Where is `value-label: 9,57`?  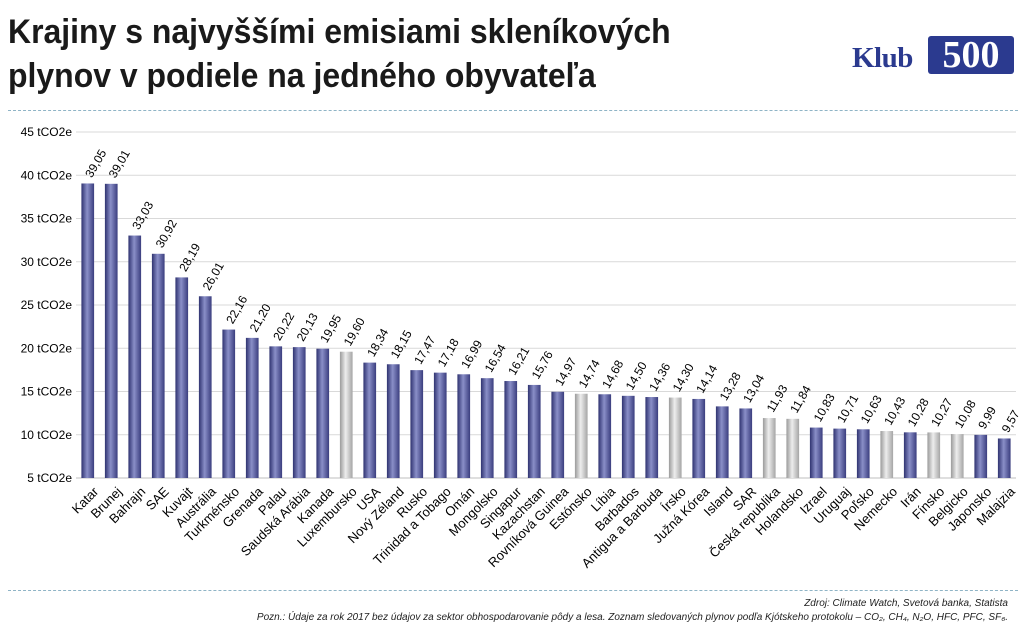 value-label: 9,57 is located at coordinates (1011, 421).